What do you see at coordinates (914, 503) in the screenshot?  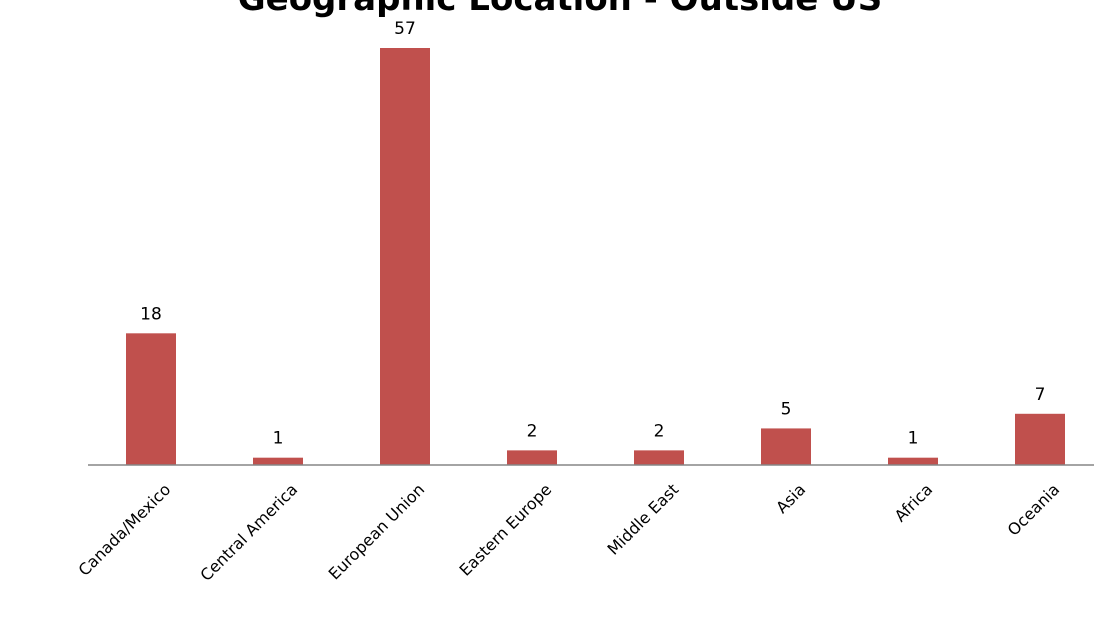 I see `x-tick-label: Africa` at bounding box center [914, 503].